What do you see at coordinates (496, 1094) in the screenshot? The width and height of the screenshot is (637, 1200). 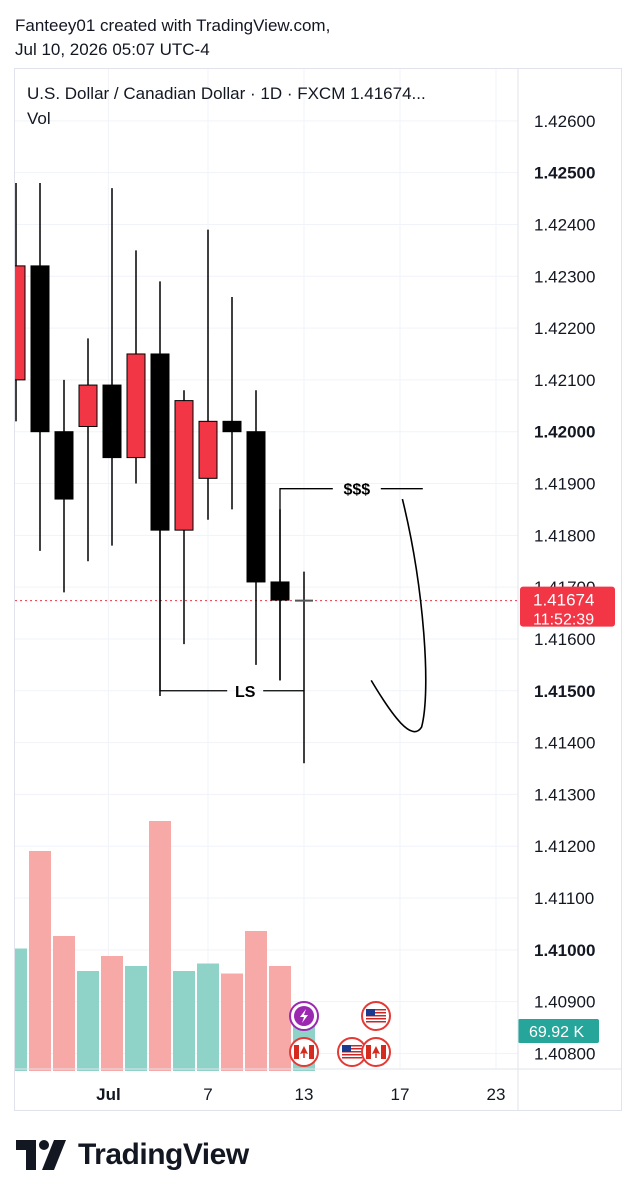 I see `time-tick-label: 23` at bounding box center [496, 1094].